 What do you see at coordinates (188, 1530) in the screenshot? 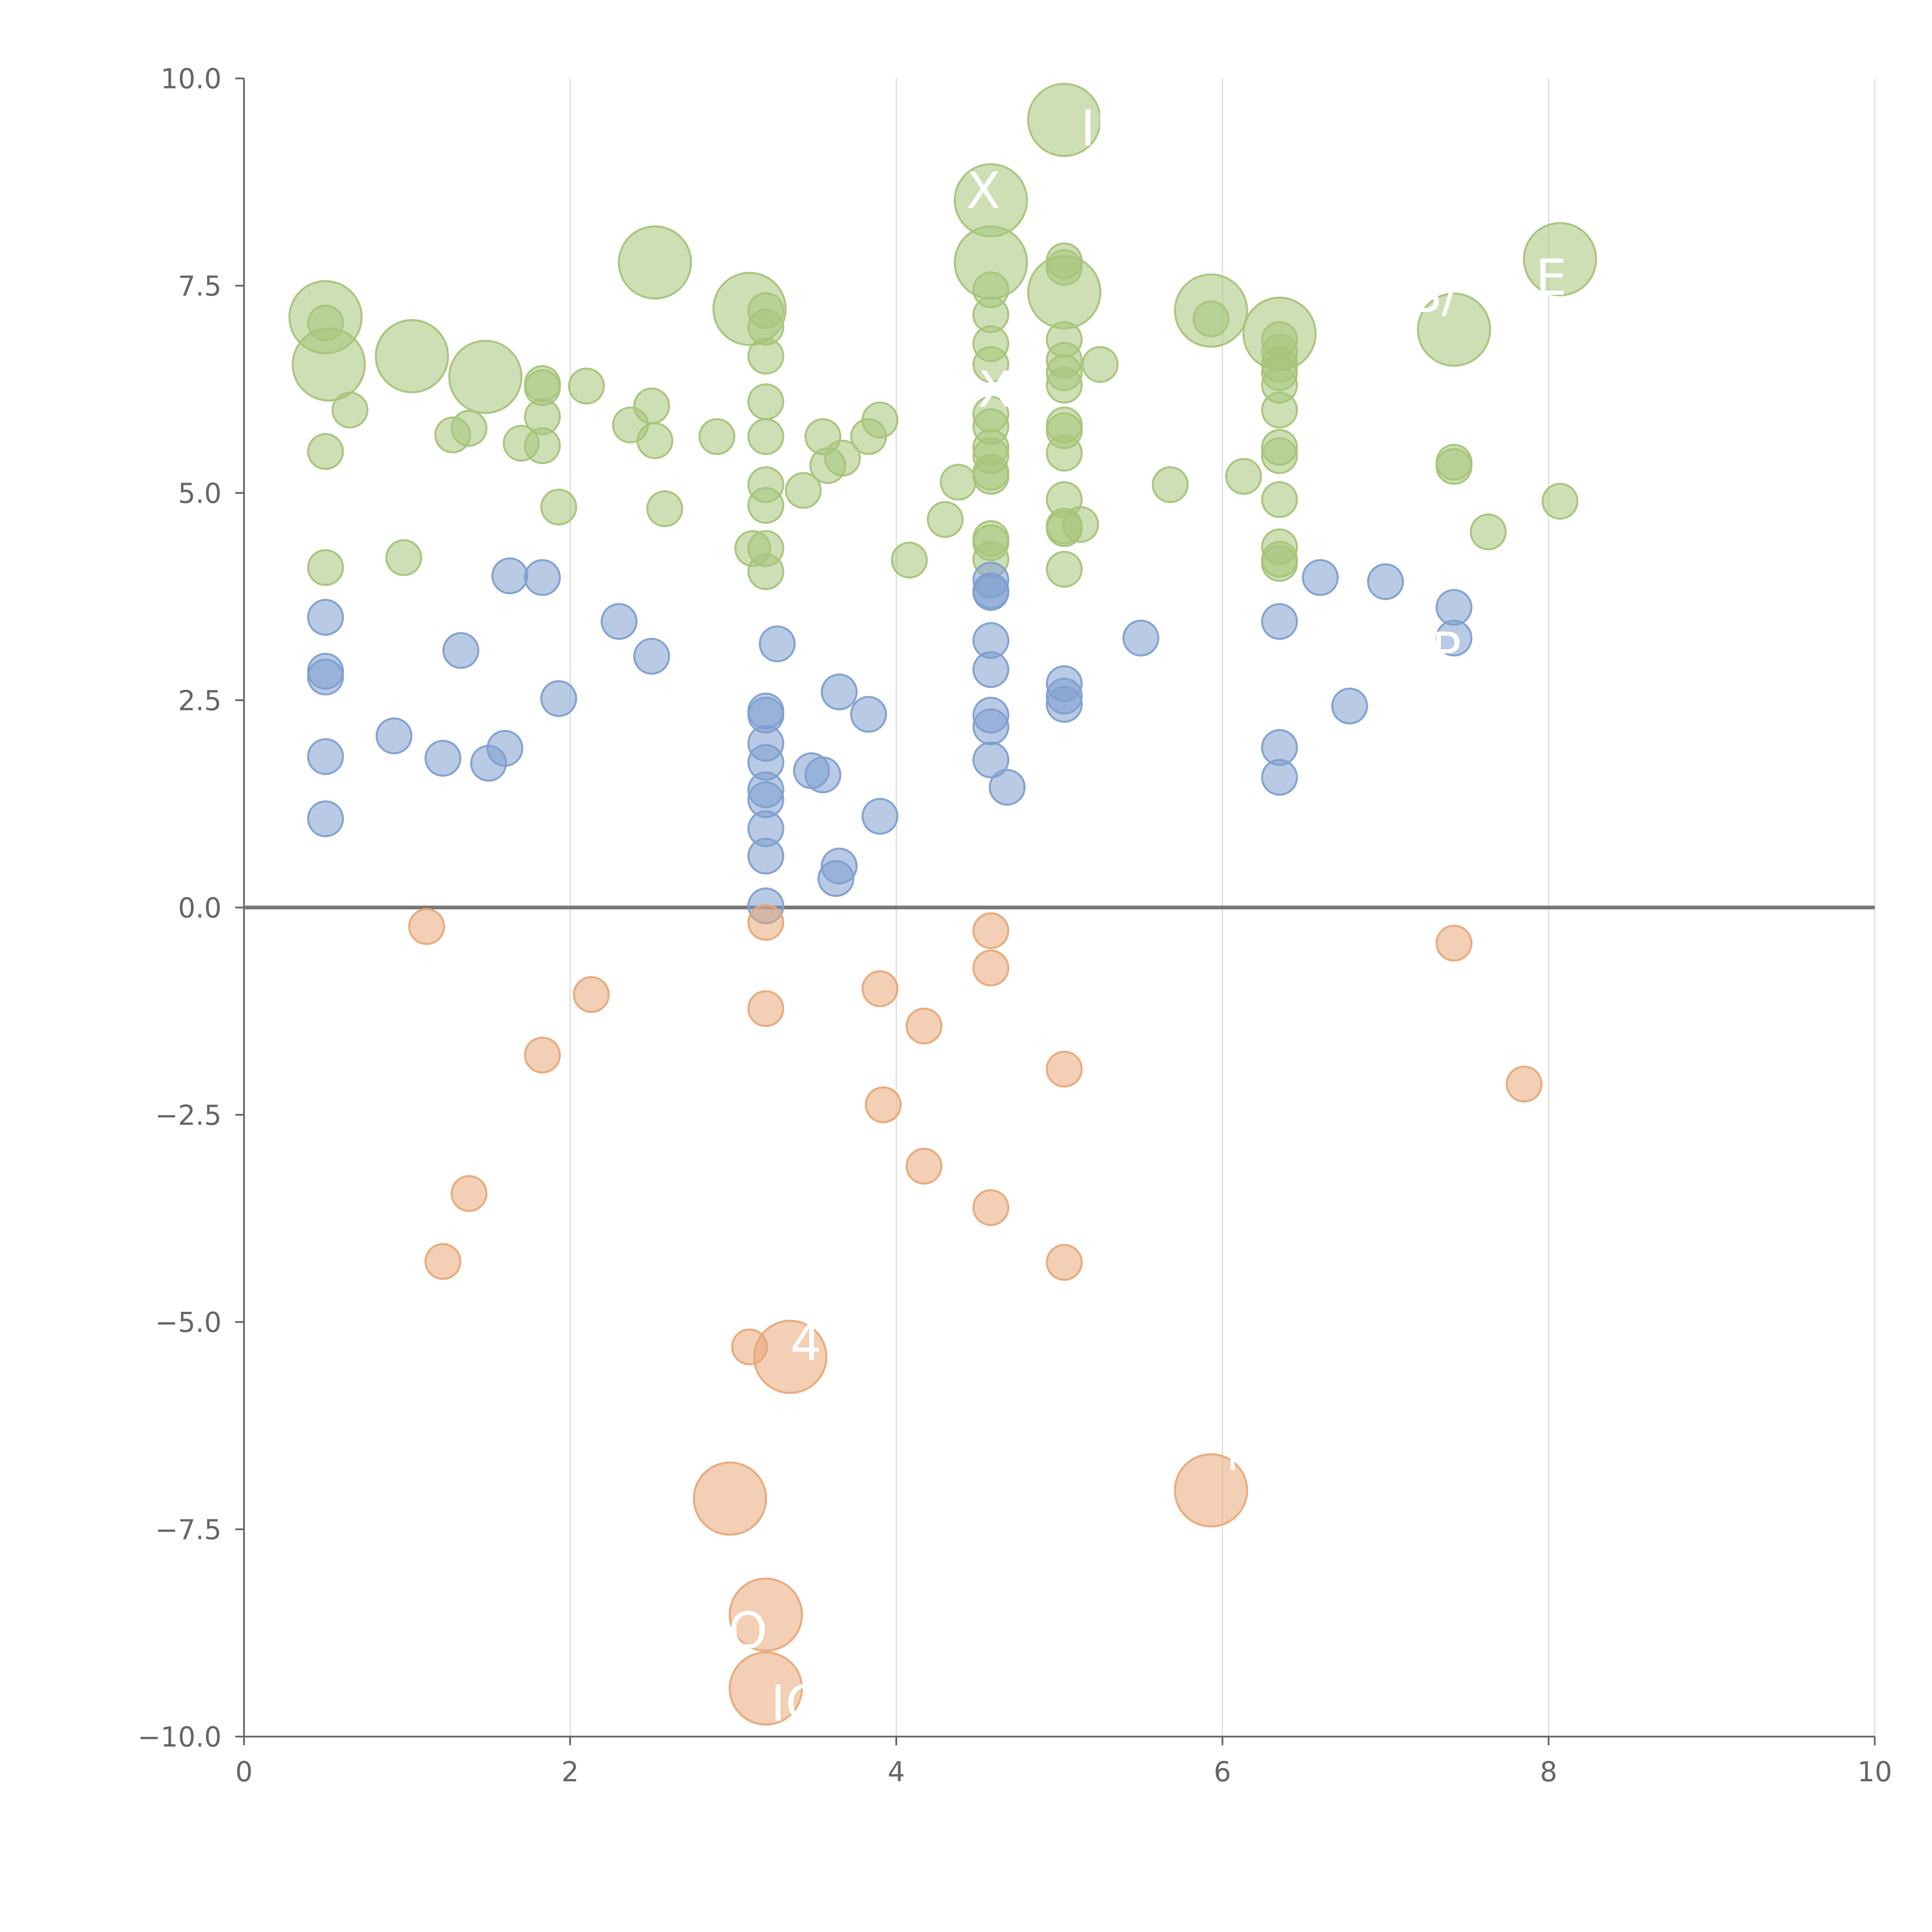
I see `y-tick-label: −7.5` at bounding box center [188, 1530].